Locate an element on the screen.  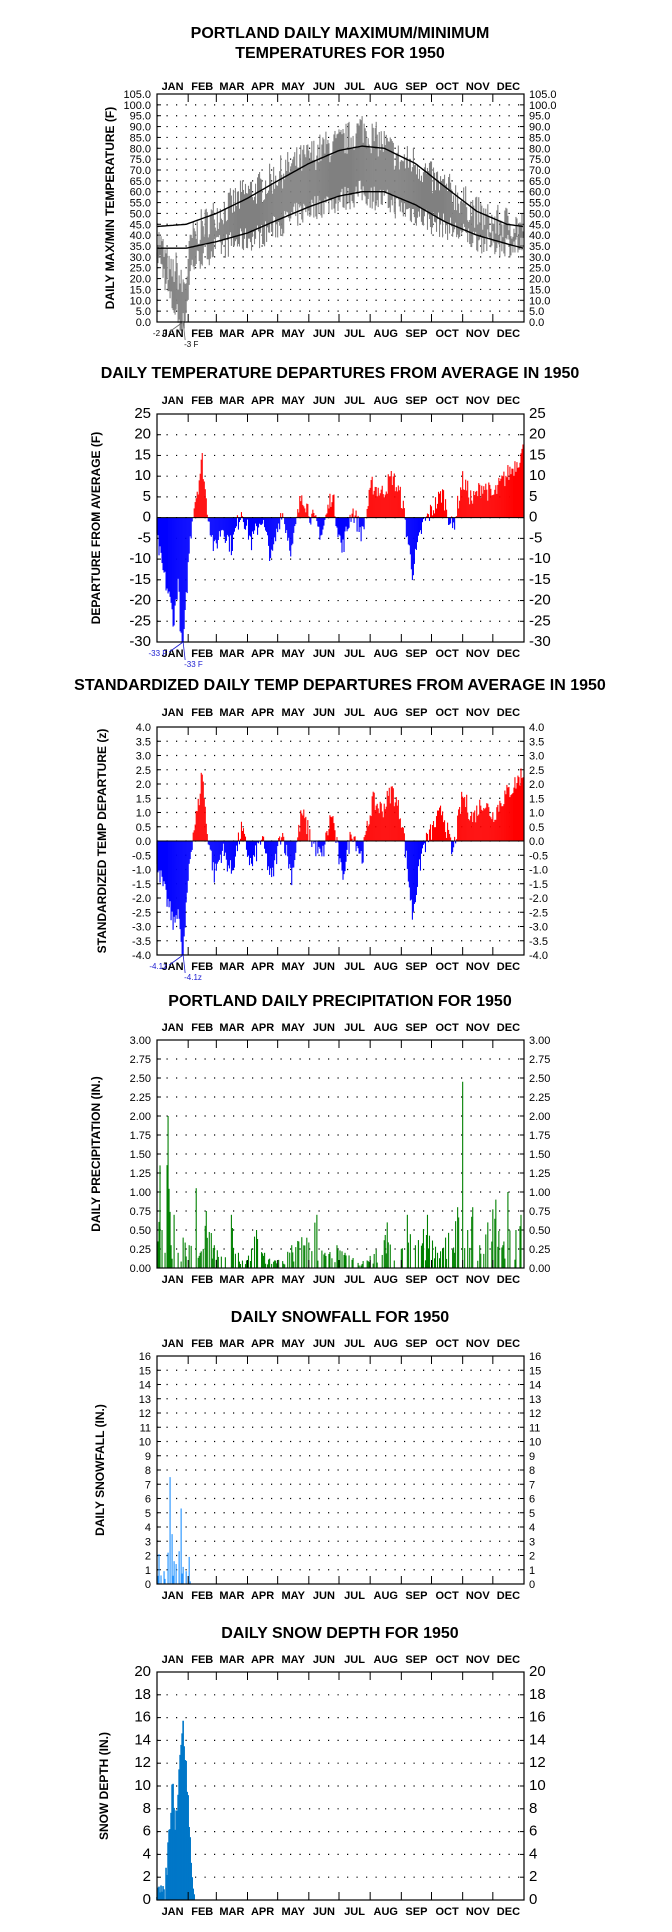
y-tick-label-right: 75.0 is located at coordinates (539, 160).